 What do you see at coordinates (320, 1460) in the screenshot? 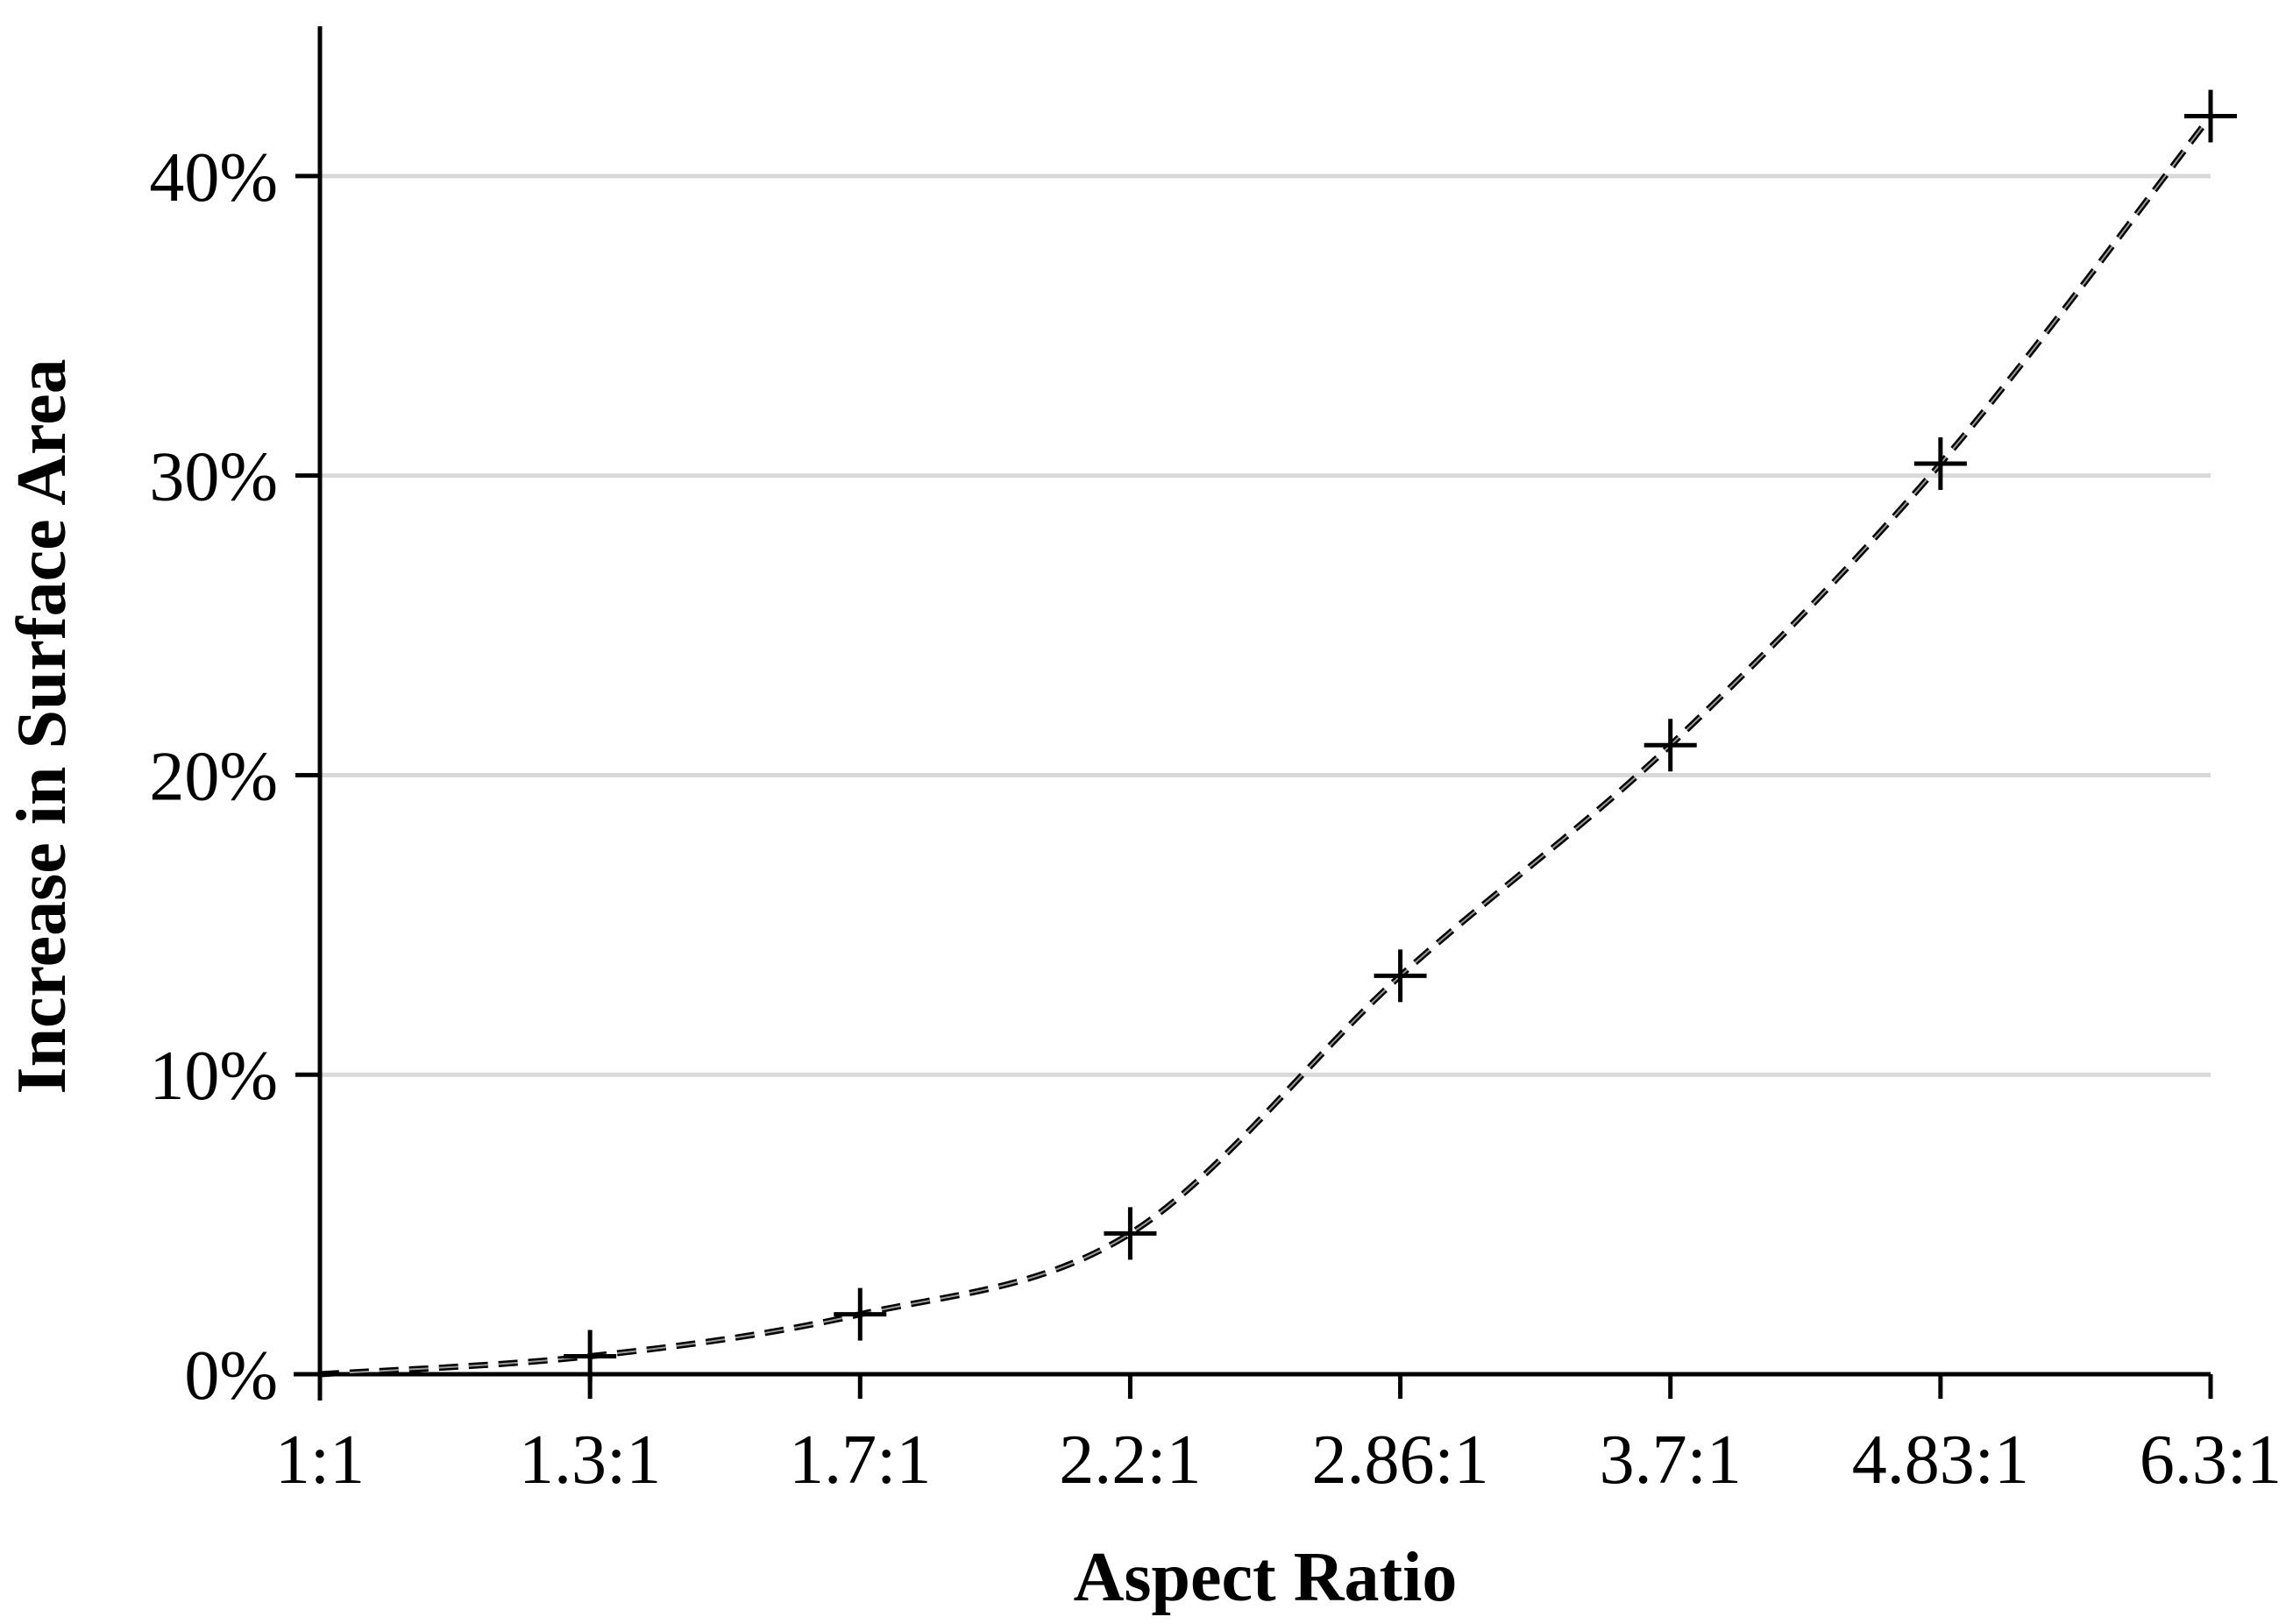
I see `x-tick-label: 1:1` at bounding box center [320, 1460].